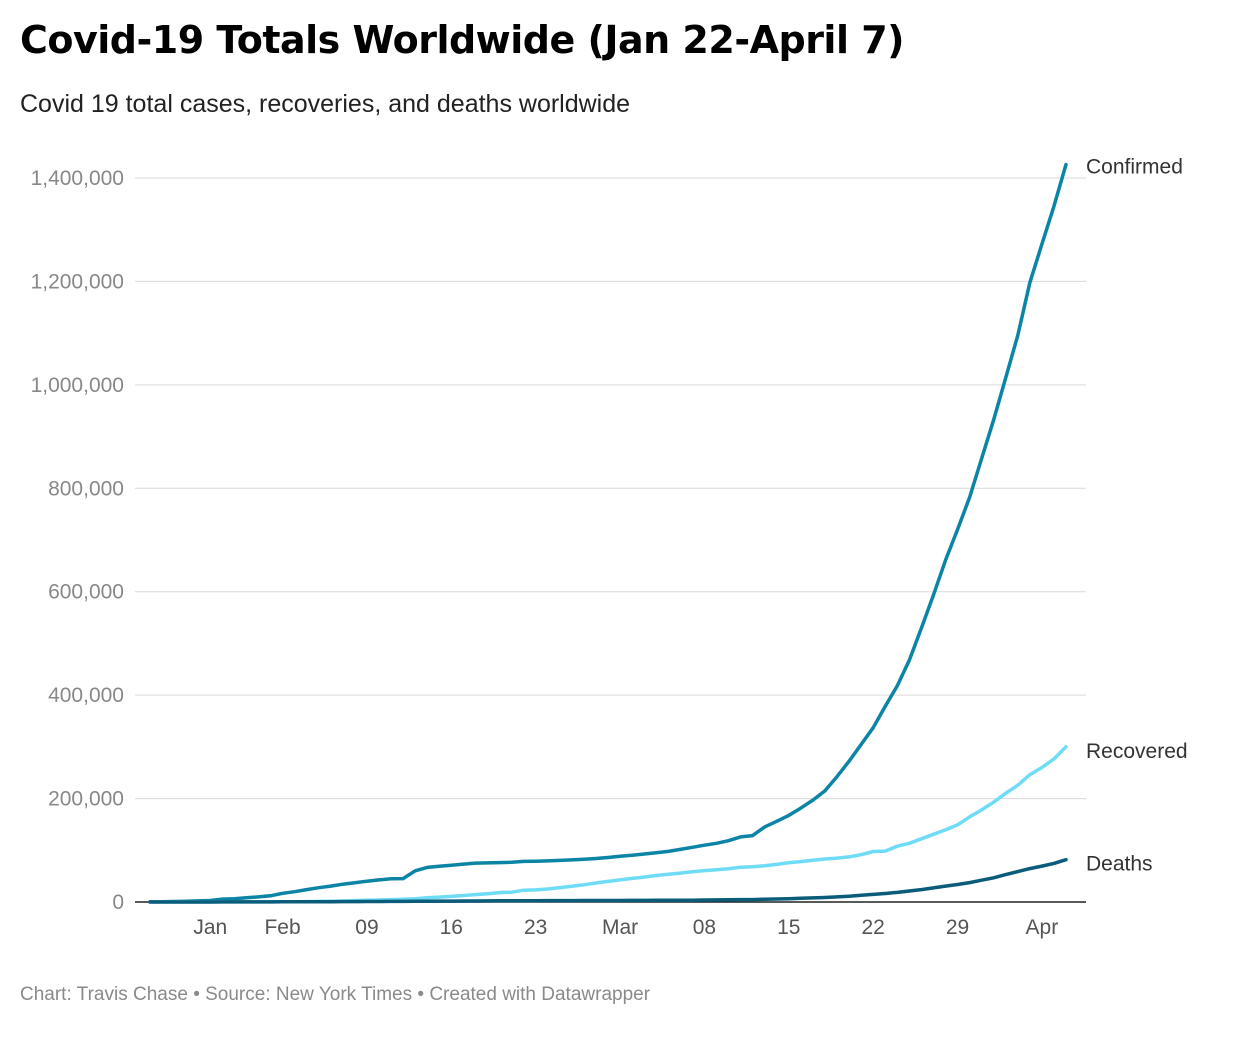 The height and width of the screenshot is (1040, 1240). What do you see at coordinates (77, 178) in the screenshot?
I see `y-tick-label: 1,400,000` at bounding box center [77, 178].